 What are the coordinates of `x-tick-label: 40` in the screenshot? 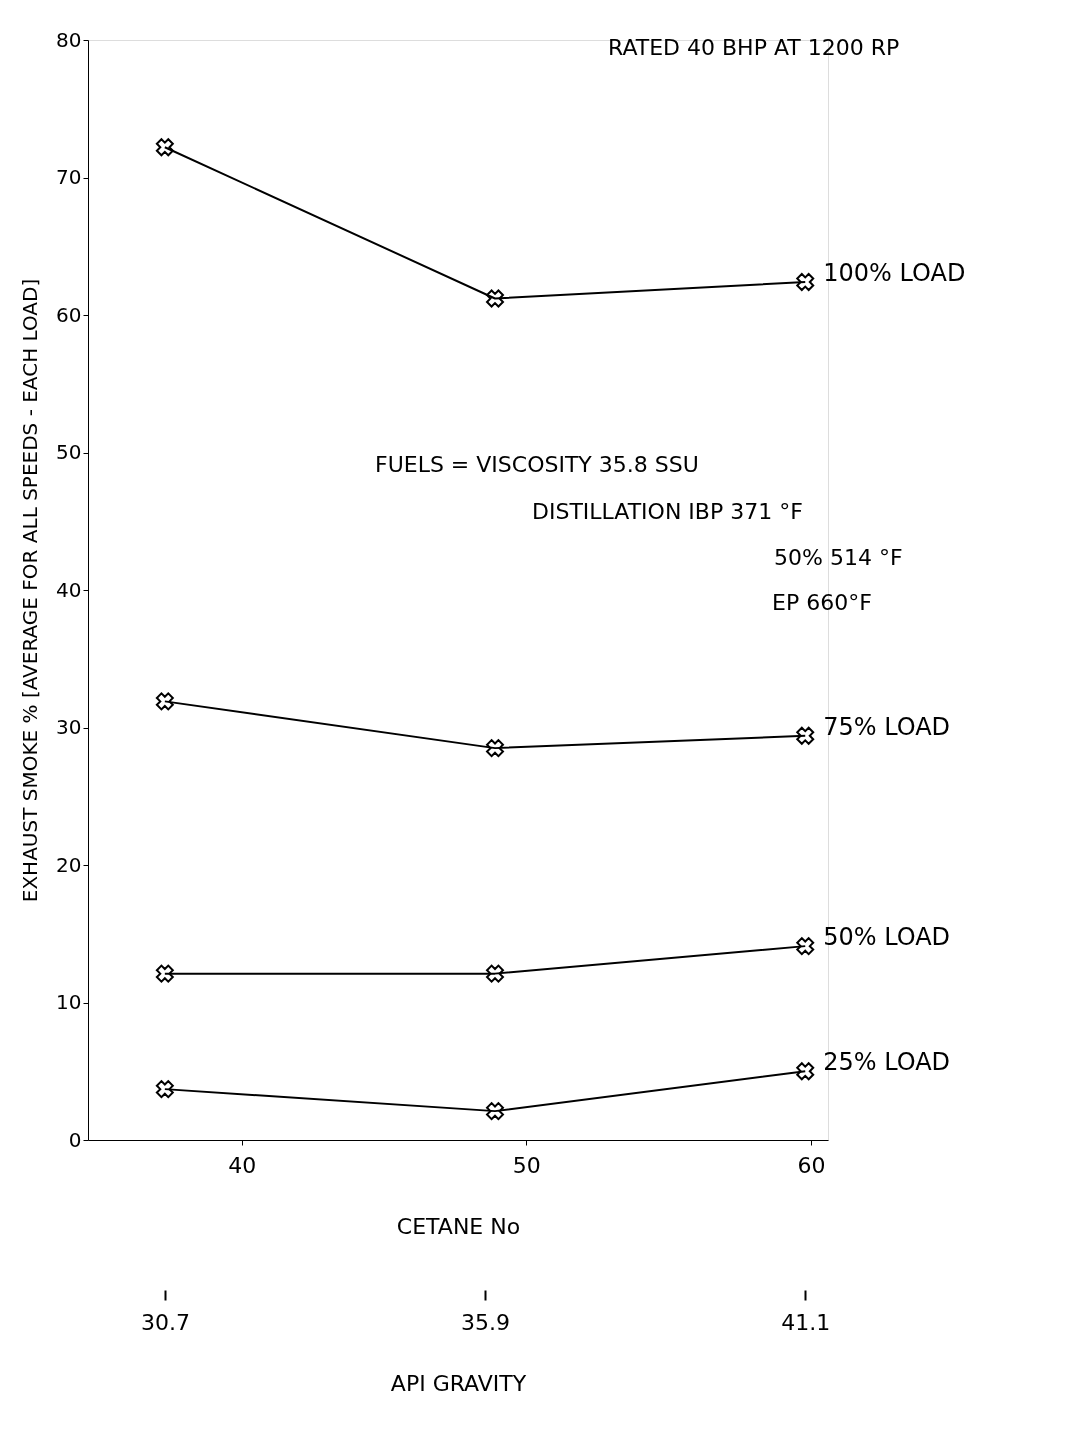 It's located at (242, 1165).